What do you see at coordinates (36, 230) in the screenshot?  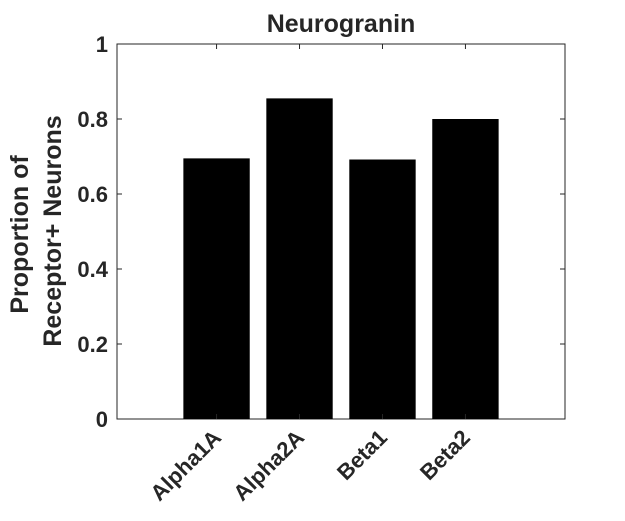 I see `y-axis-label: Proportion of Receptor+ Neurons` at bounding box center [36, 230].